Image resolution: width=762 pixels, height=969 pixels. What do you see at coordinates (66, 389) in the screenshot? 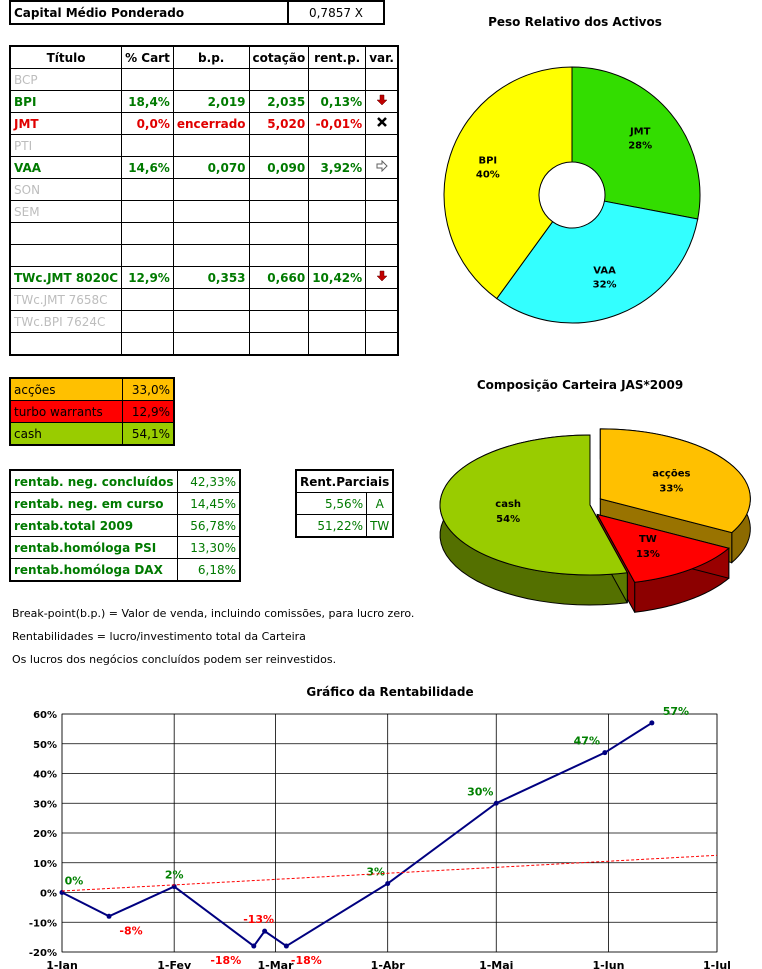
I see `composition-label: acções` at bounding box center [66, 389].